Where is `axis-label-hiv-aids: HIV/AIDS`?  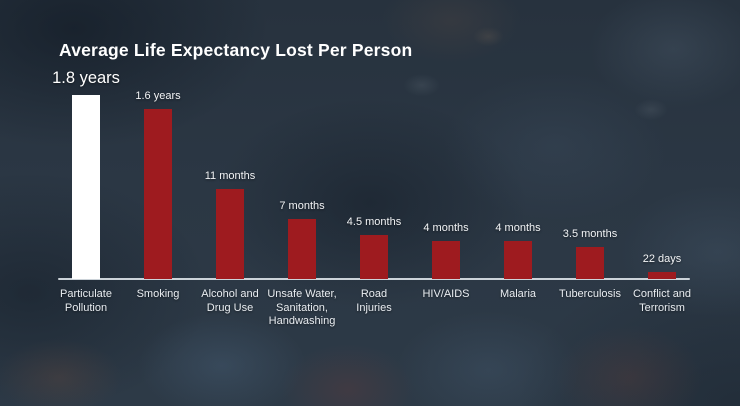 axis-label-hiv-aids: HIV/AIDS is located at coordinates (446, 295).